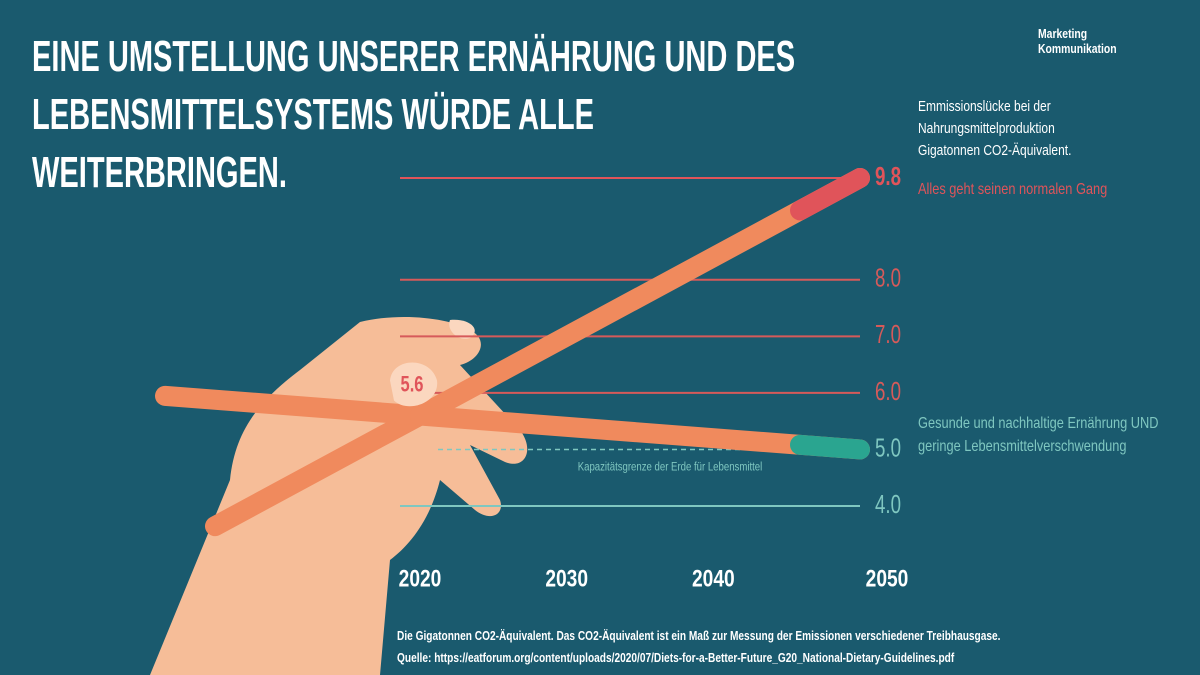 The width and height of the screenshot is (1200, 675). What do you see at coordinates (888, 278) in the screenshot?
I see `y-tick-label: 8.0` at bounding box center [888, 278].